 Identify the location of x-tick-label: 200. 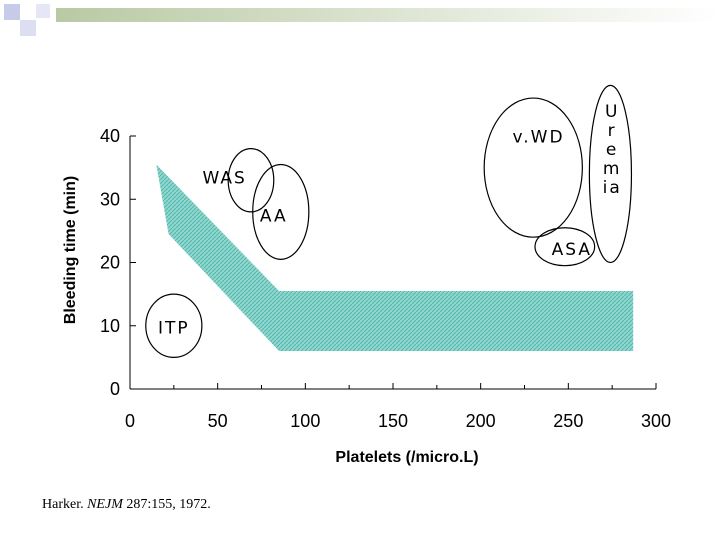
(481, 421).